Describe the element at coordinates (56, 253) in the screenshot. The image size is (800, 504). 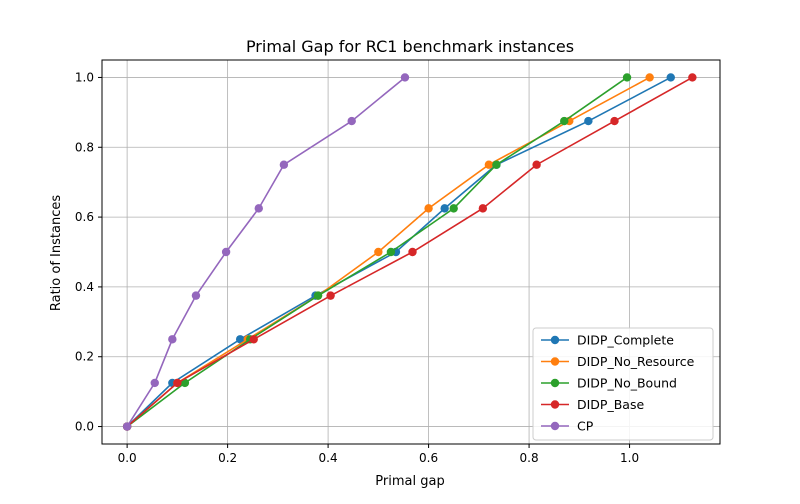
I see `y-axis-label: Ratio of Instances` at that location.